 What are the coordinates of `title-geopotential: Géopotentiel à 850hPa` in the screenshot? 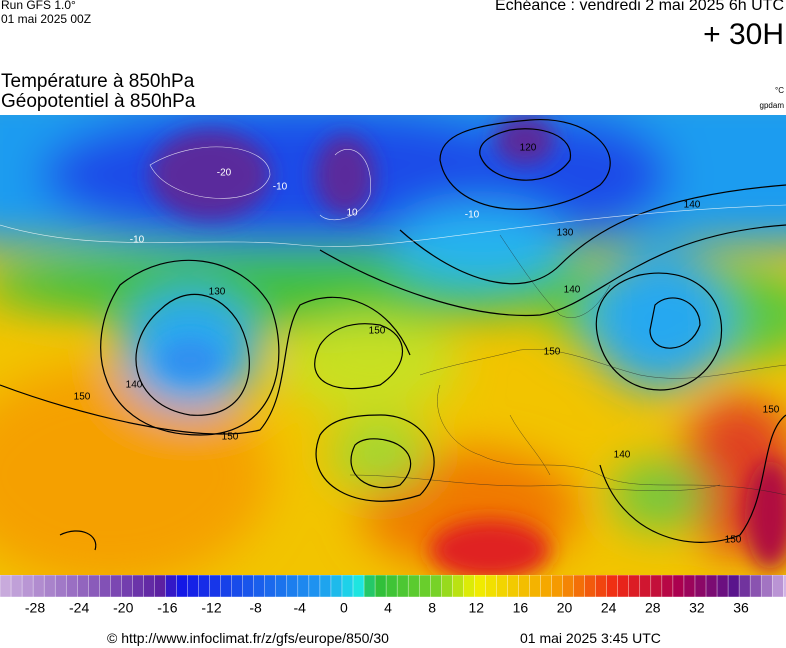 It's located at (98, 101).